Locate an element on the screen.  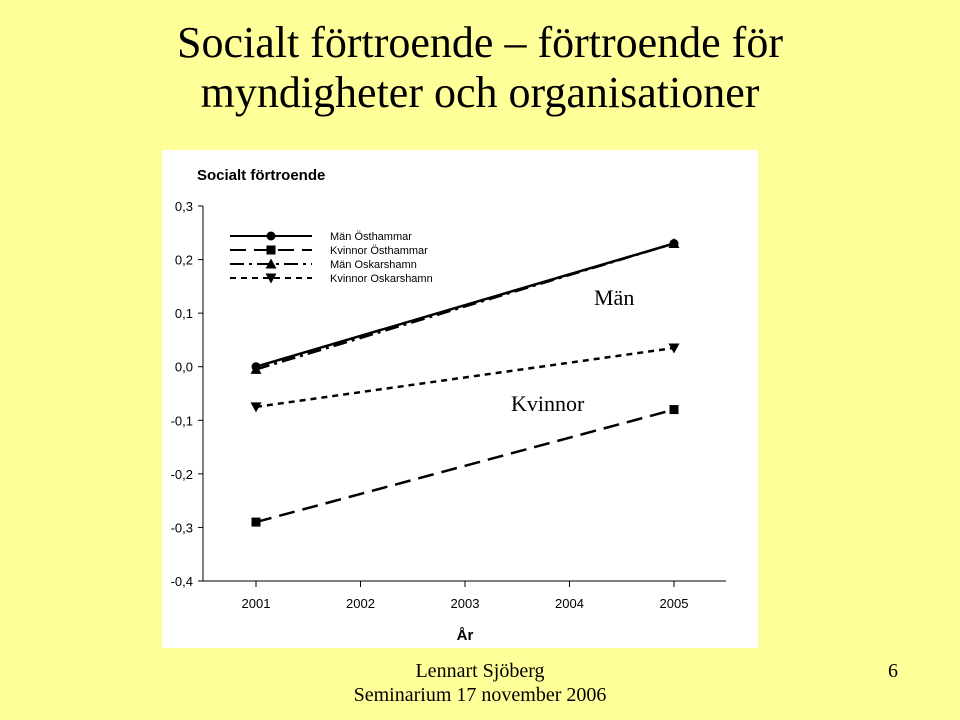
x-axis-title: År is located at coordinates (465, 635).